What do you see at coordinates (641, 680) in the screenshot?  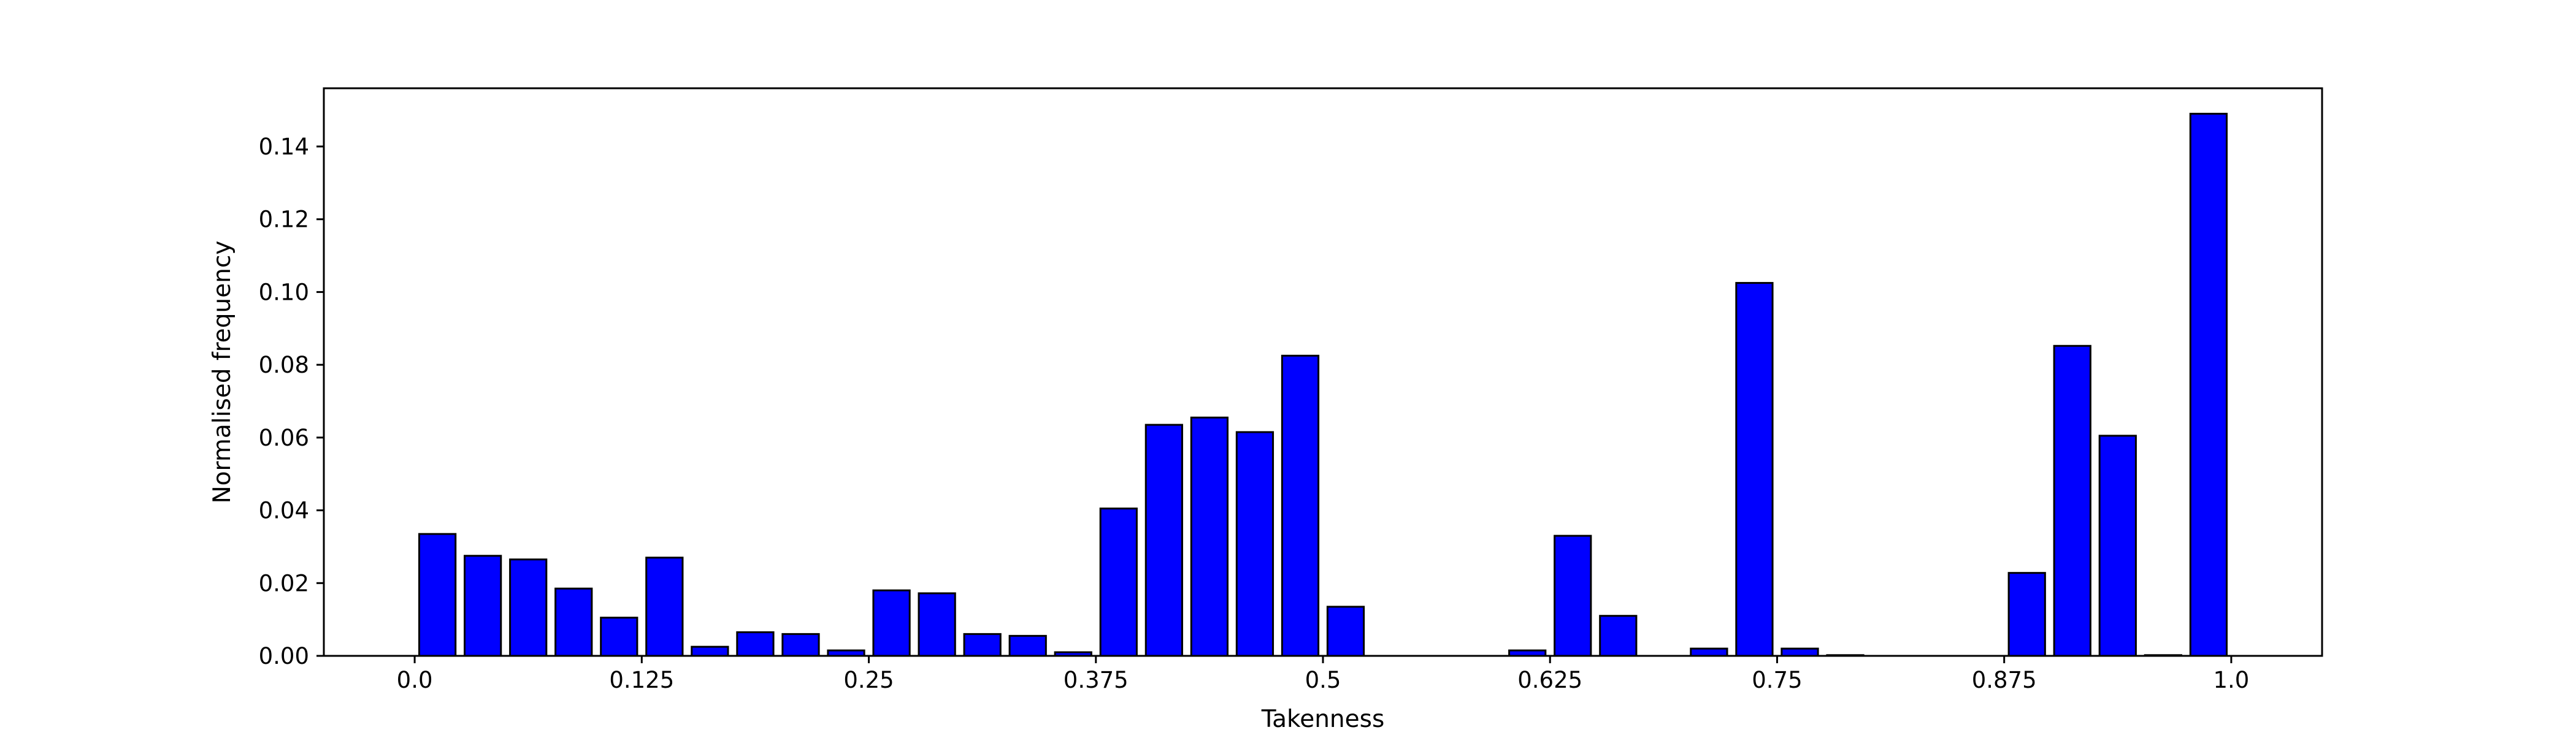 I see `x-tick-label-1: 0.125` at bounding box center [641, 680].